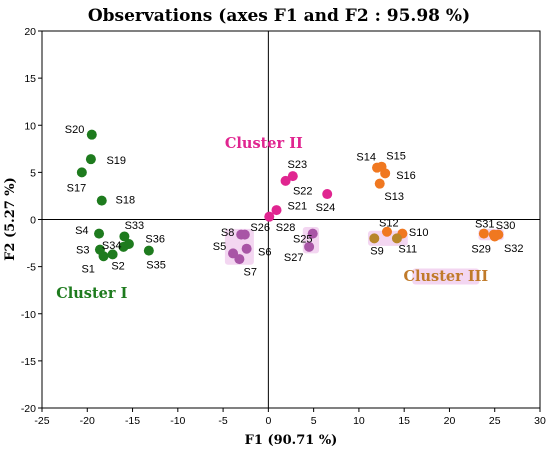 This screenshot has width=550, height=450. Describe the element at coordinates (75, 130) in the screenshot. I see `point-label-s20: S20` at that location.